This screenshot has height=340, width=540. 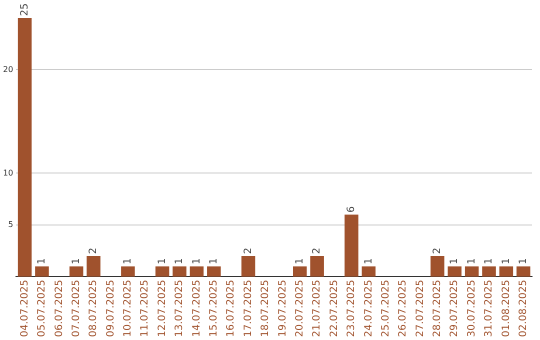 What do you see at coordinates (76, 309) in the screenshot?
I see `x-tick-label: 07.07.2025` at bounding box center [76, 309].